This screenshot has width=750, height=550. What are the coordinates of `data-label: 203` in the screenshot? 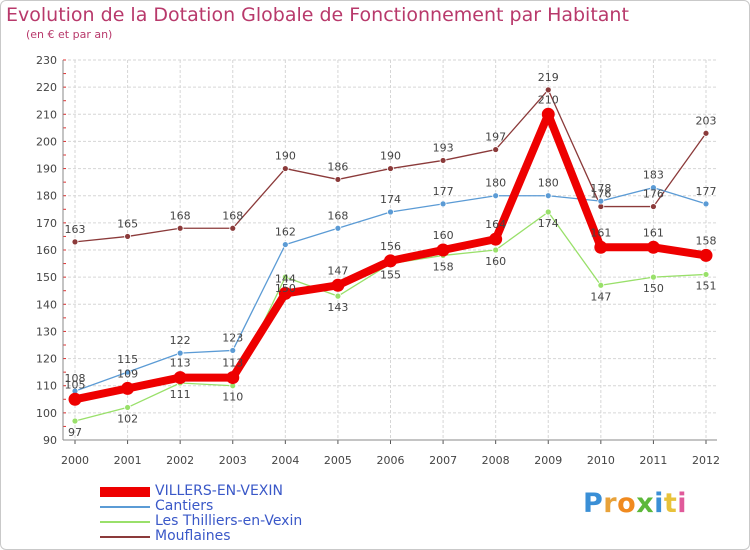 It's located at (706, 120).